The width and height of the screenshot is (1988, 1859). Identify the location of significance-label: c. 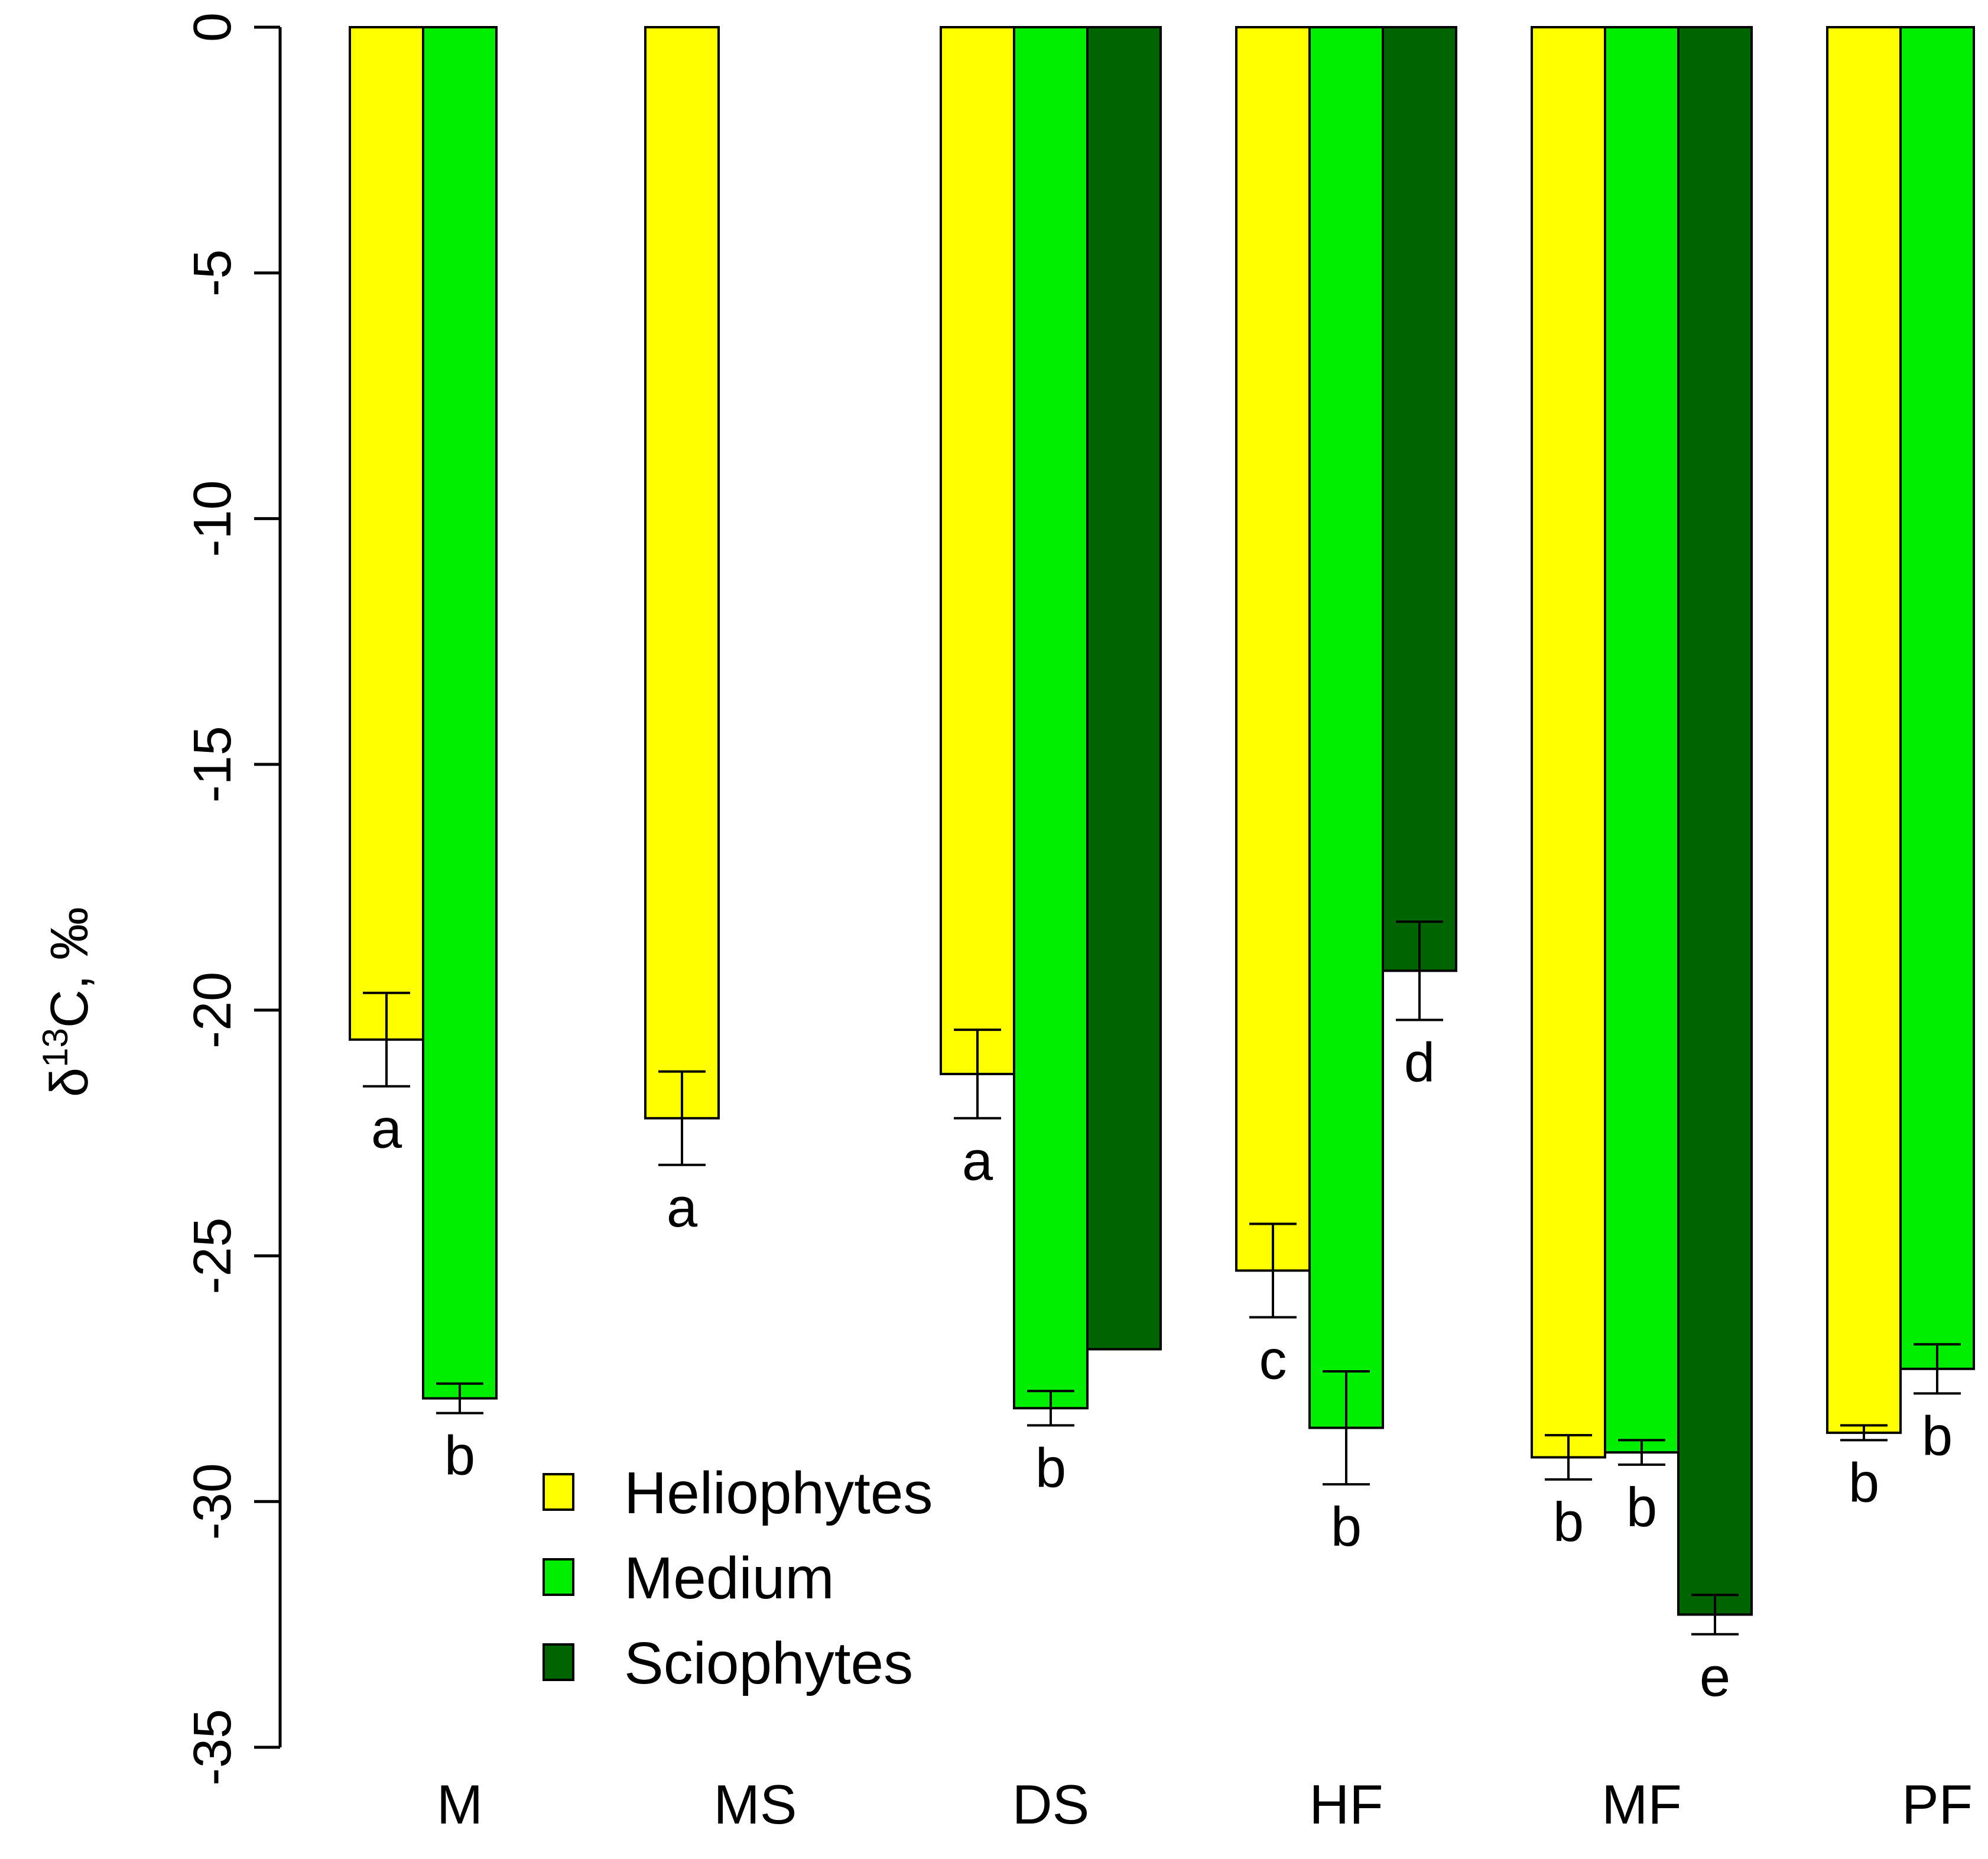
(1273, 1360).